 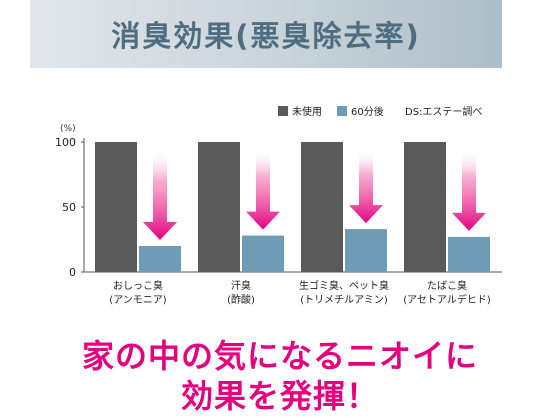 I want to click on category-label: たばこ臭, so click(x=447, y=285).